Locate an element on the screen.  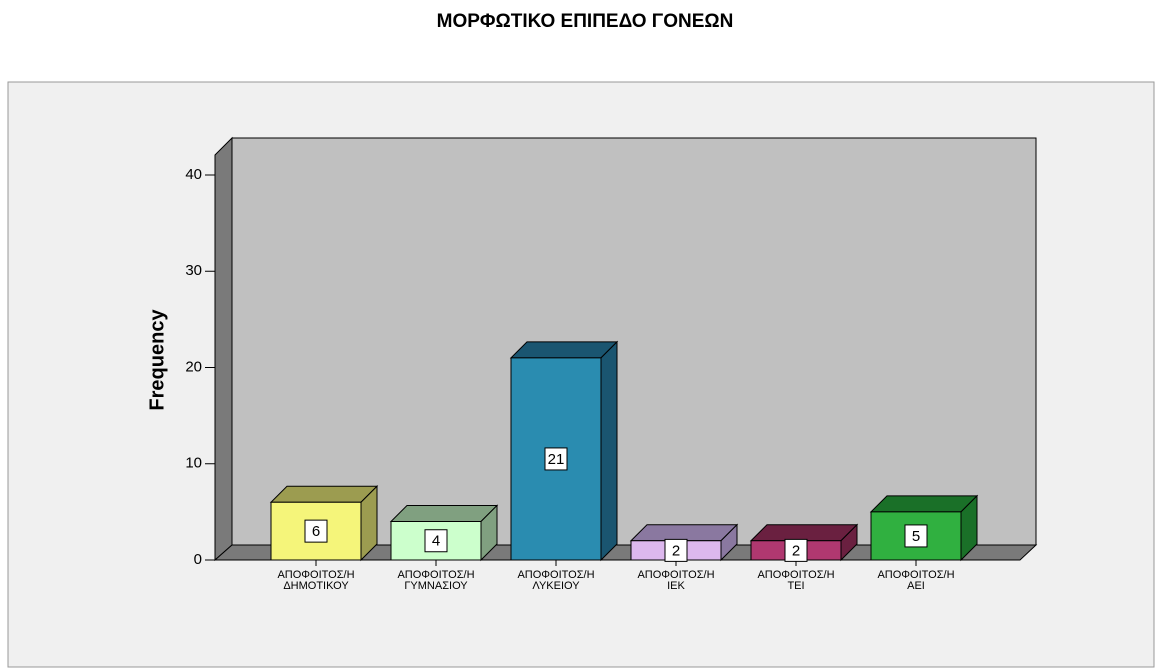
y-tick-label: 20 is located at coordinates (193, 366).